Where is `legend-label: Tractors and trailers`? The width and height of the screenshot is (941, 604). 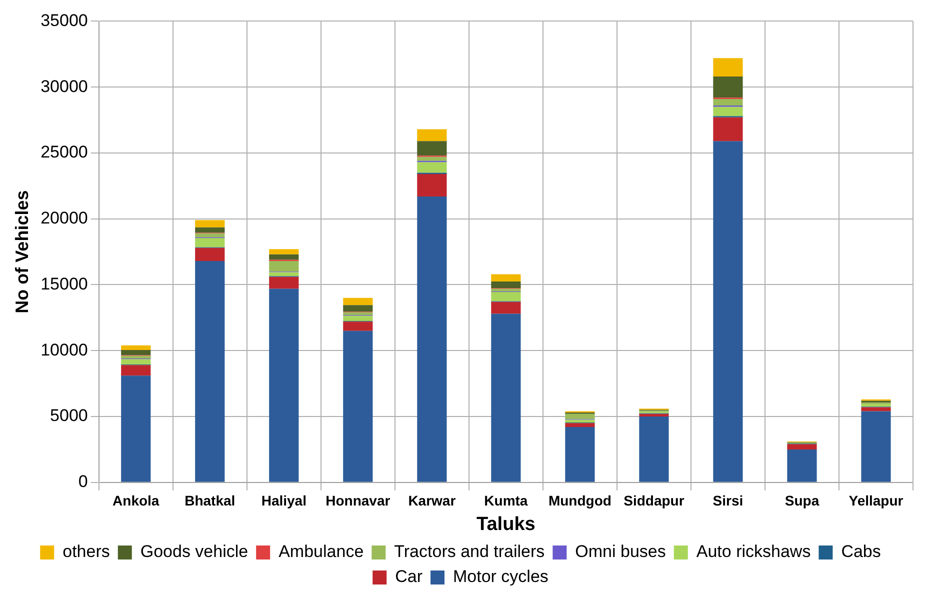 legend-label: Tractors and trailers is located at coordinates (469, 552).